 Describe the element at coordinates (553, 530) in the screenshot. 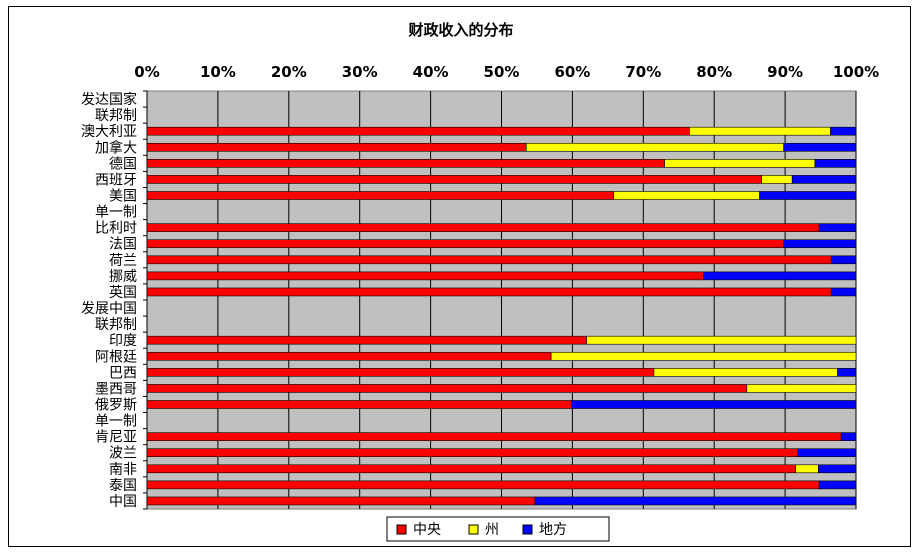

I see `legend-label: 地方` at that location.